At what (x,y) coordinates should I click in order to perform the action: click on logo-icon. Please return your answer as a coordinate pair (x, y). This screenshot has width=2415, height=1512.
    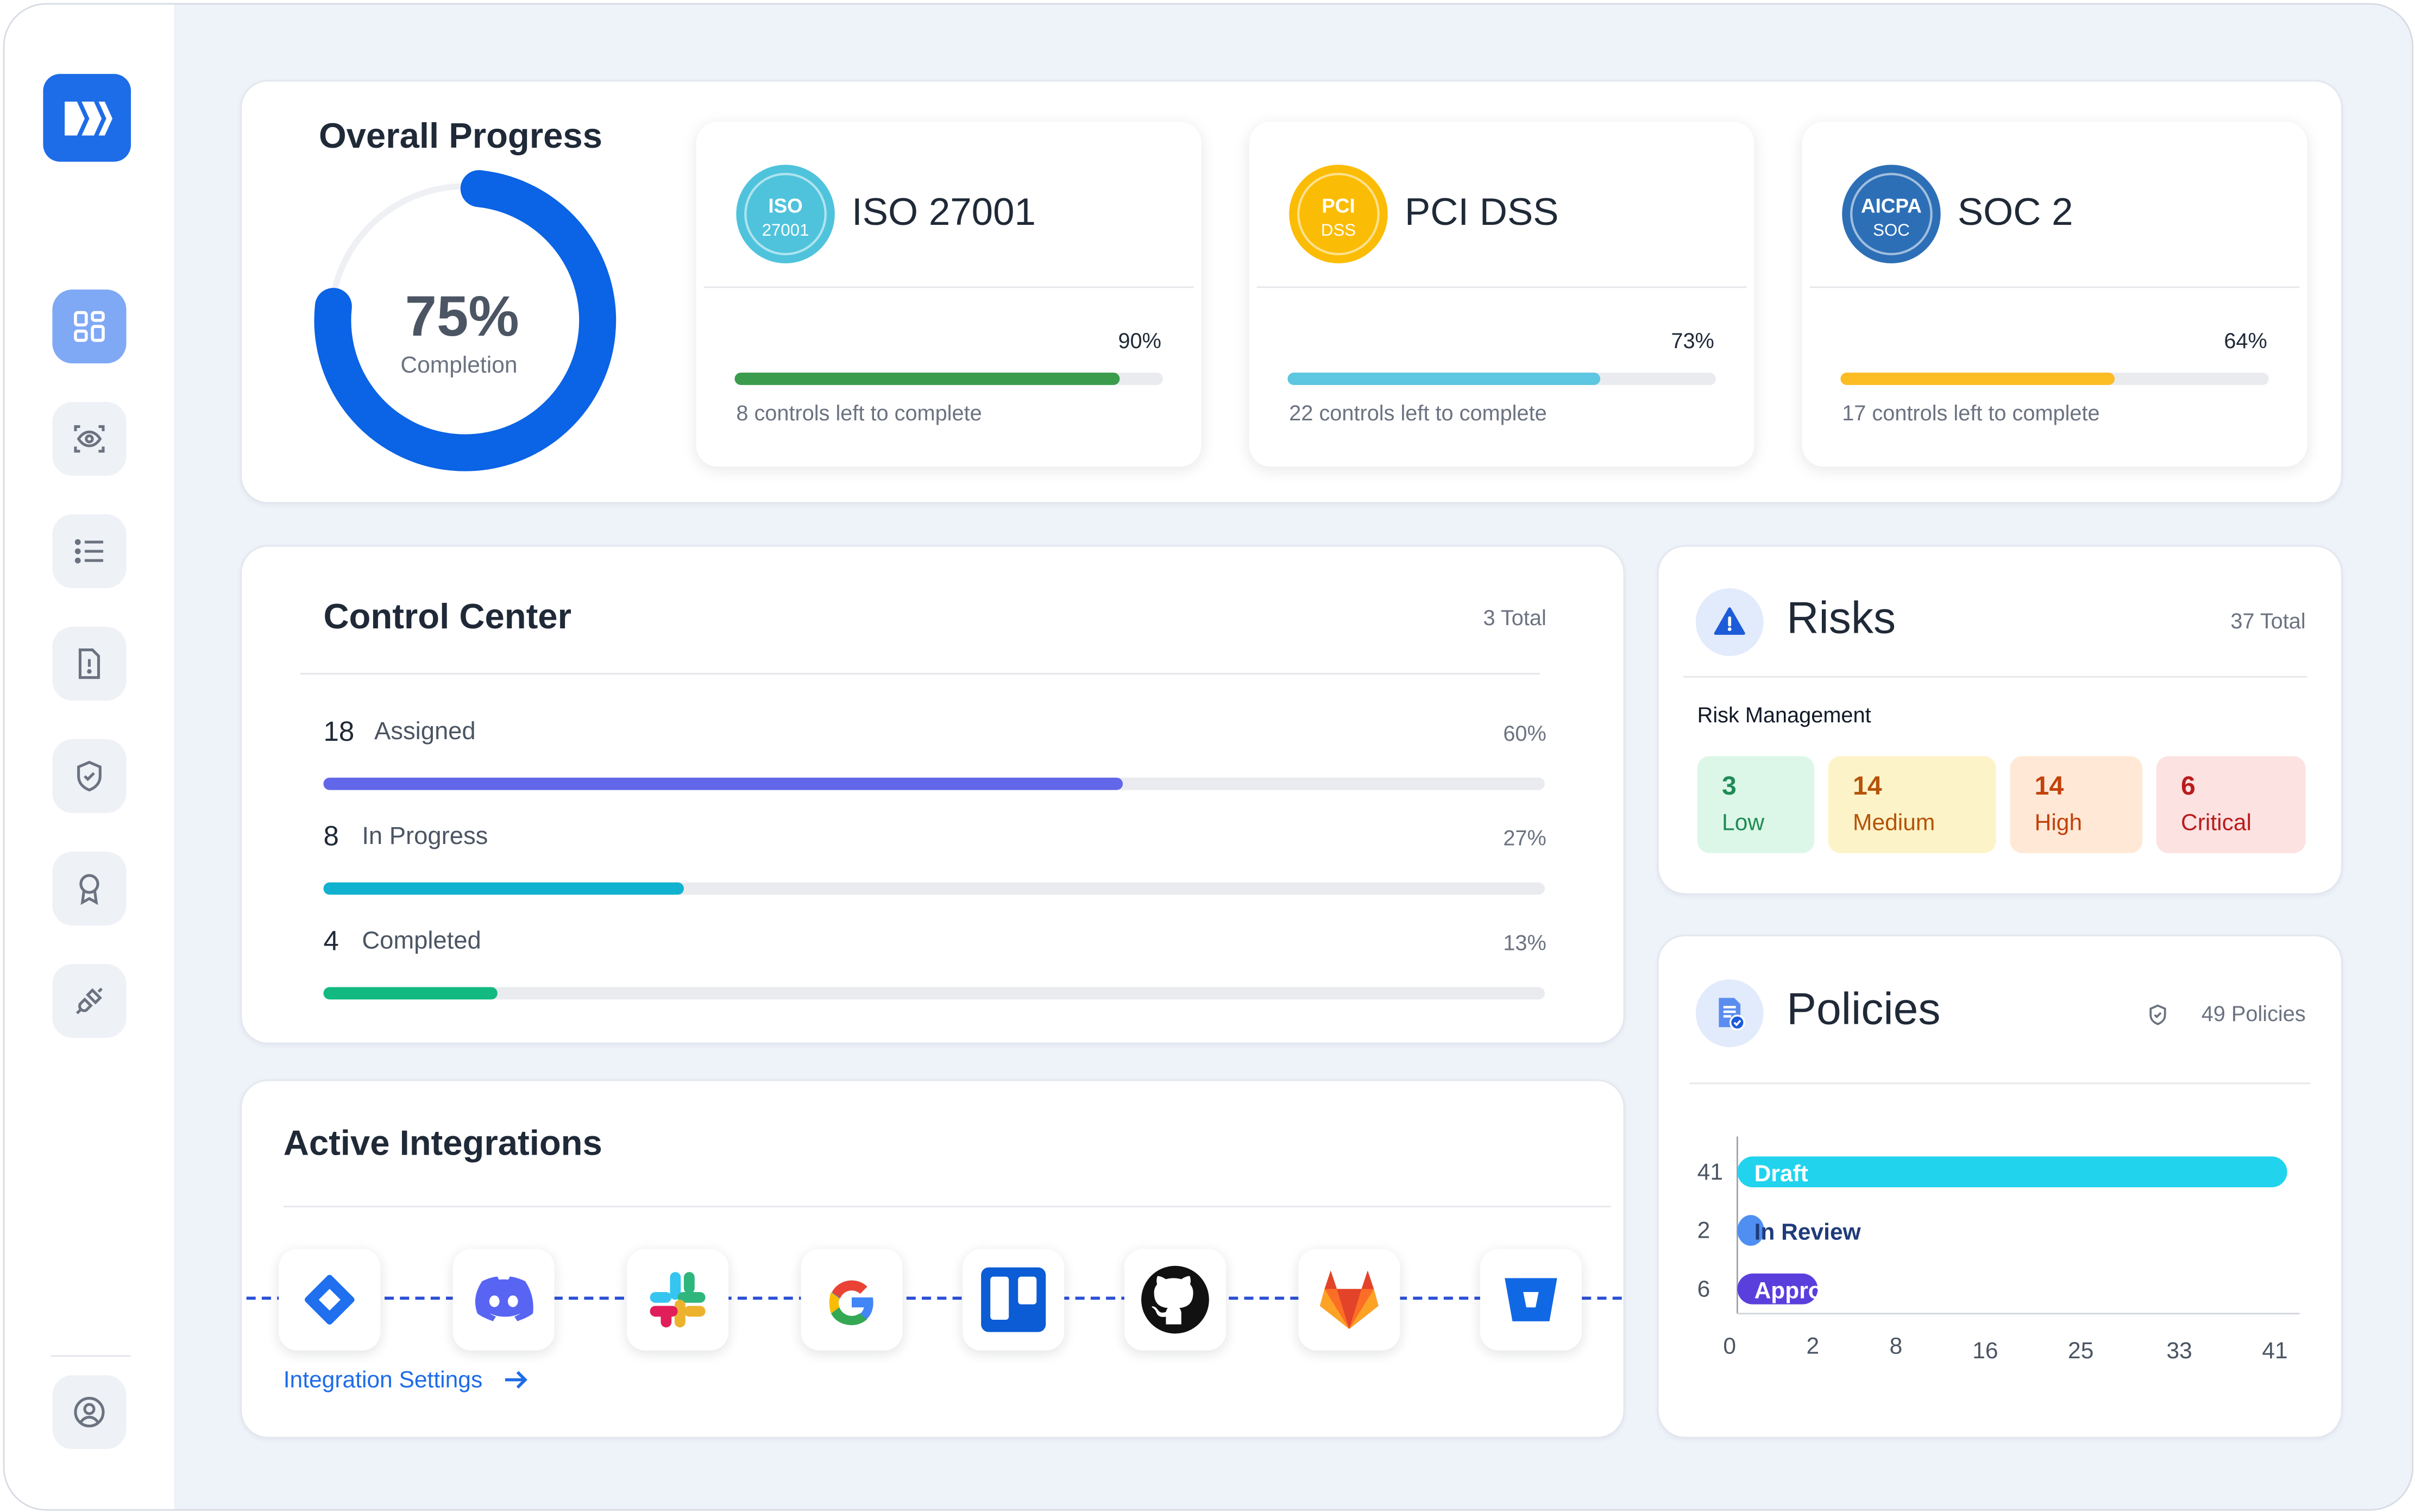
    Looking at the image, I should click on (88, 117).